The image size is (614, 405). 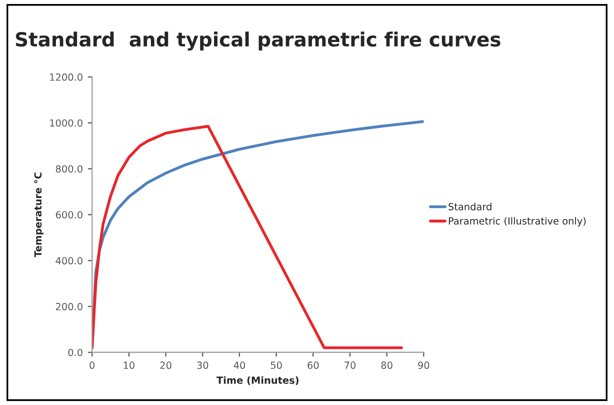 What do you see at coordinates (92, 365) in the screenshot?
I see `x-tick-label: 0` at bounding box center [92, 365].